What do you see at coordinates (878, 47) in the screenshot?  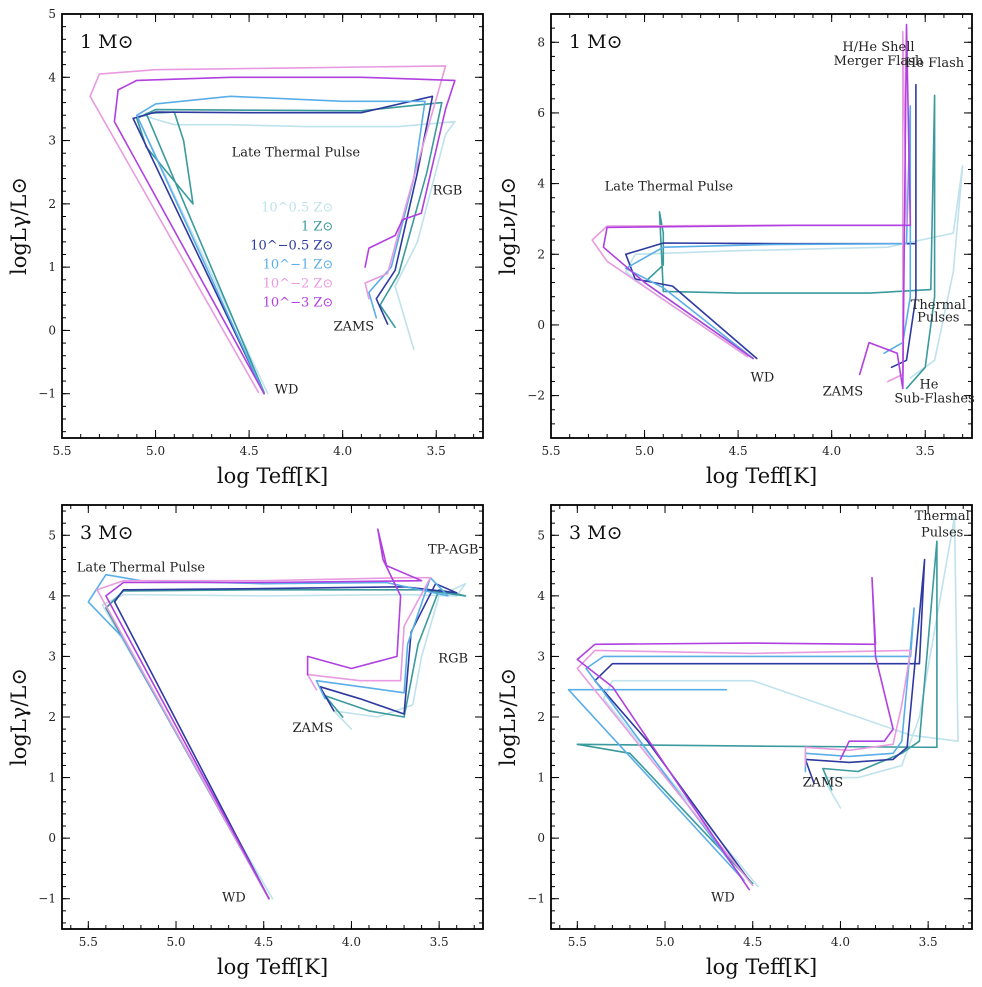 I see `annotation: H/He Shell` at bounding box center [878, 47].